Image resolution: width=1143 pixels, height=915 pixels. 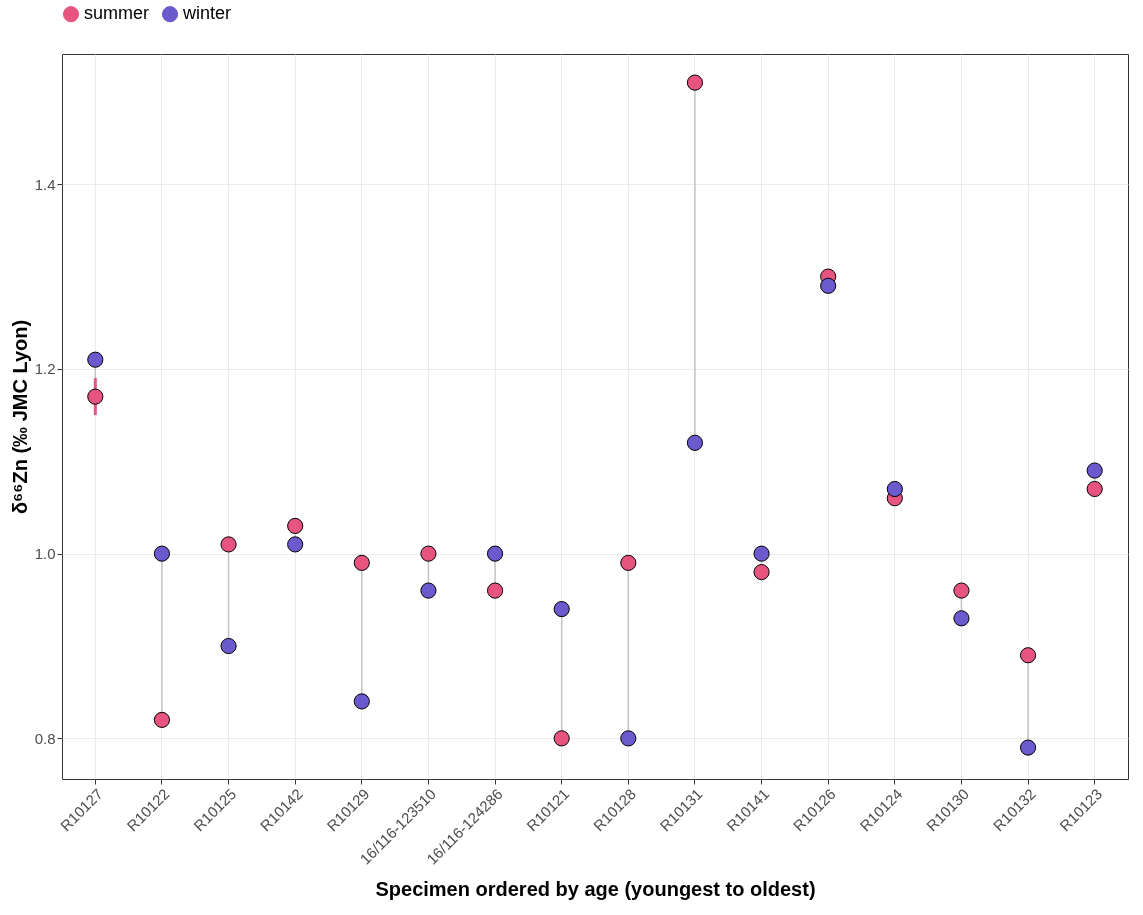 What do you see at coordinates (45, 738) in the screenshot?
I see `y-tick-label: 0.8` at bounding box center [45, 738].